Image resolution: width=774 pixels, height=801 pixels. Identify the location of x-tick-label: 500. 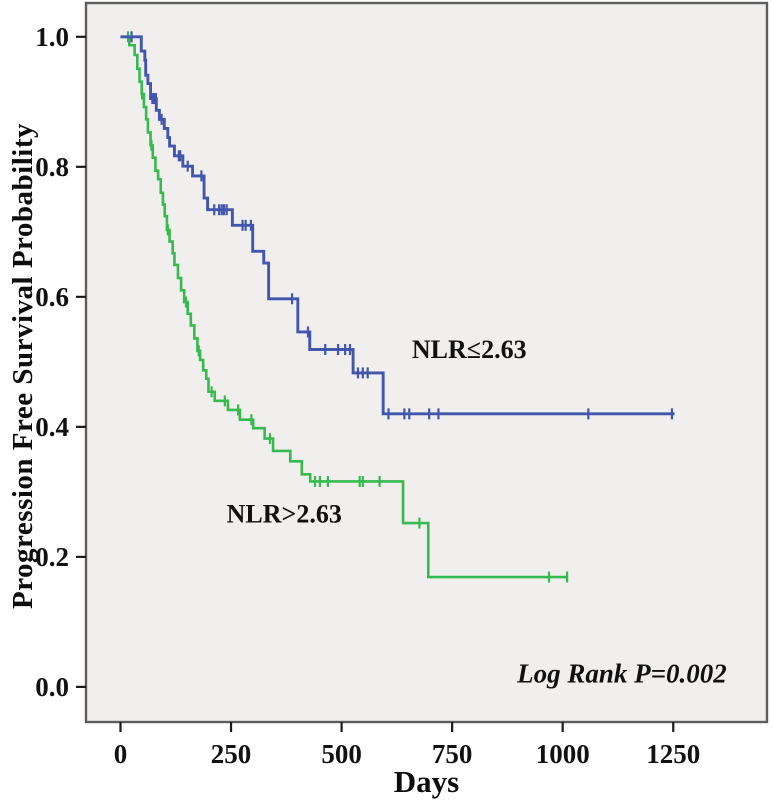
(341, 754).